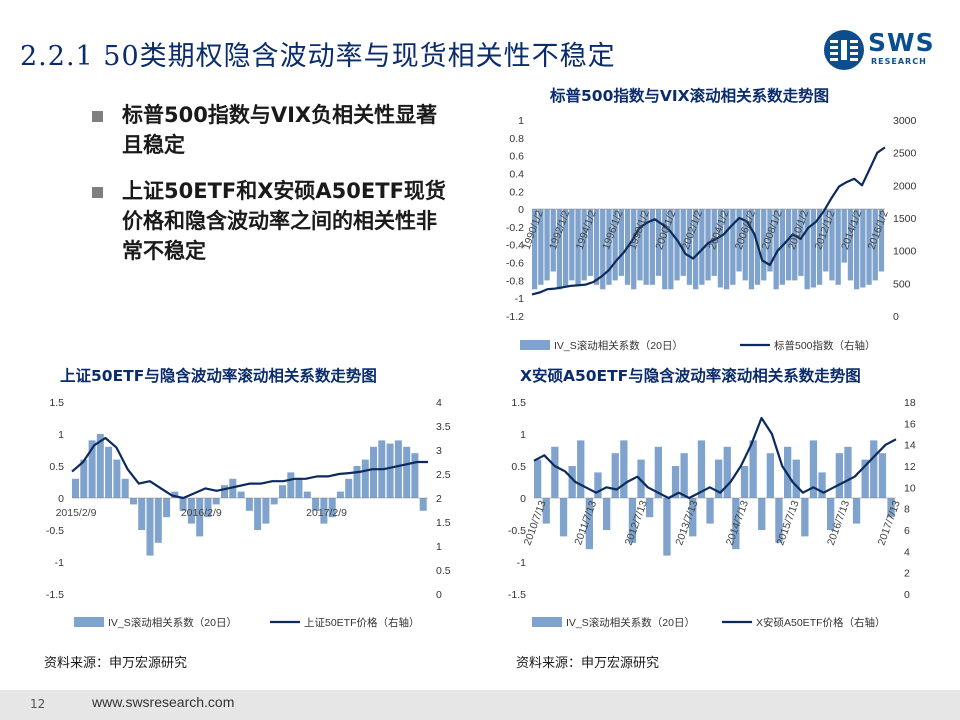  I want to click on x-tick-label: 2015/2/9, so click(76, 513).